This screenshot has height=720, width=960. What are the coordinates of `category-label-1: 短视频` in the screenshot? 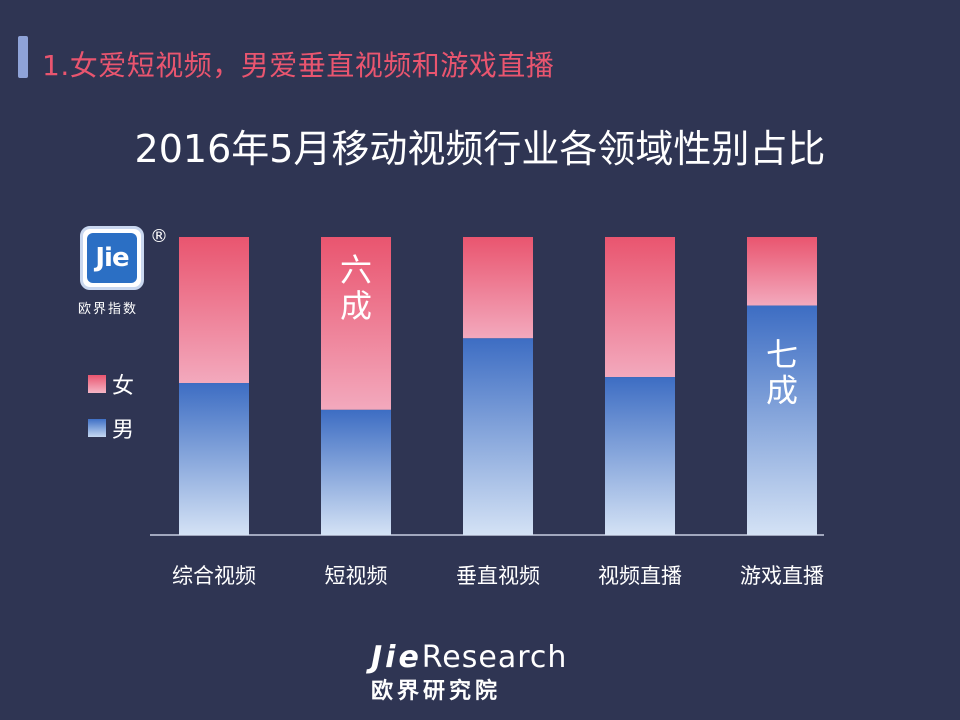 It's located at (356, 576).